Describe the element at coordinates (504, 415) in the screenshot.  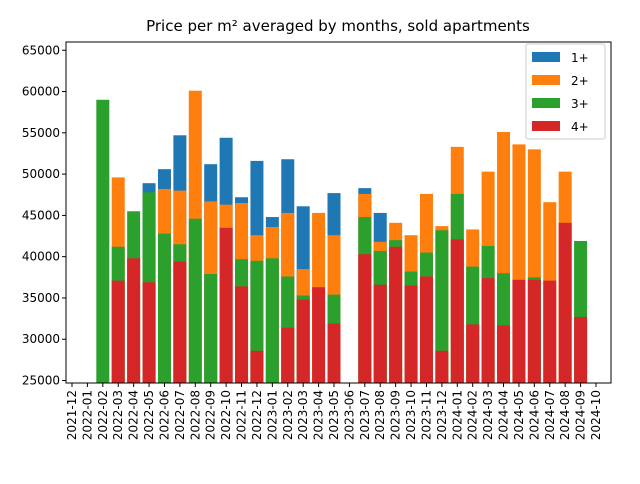
I see `x-tick-label: 2024-04` at that location.